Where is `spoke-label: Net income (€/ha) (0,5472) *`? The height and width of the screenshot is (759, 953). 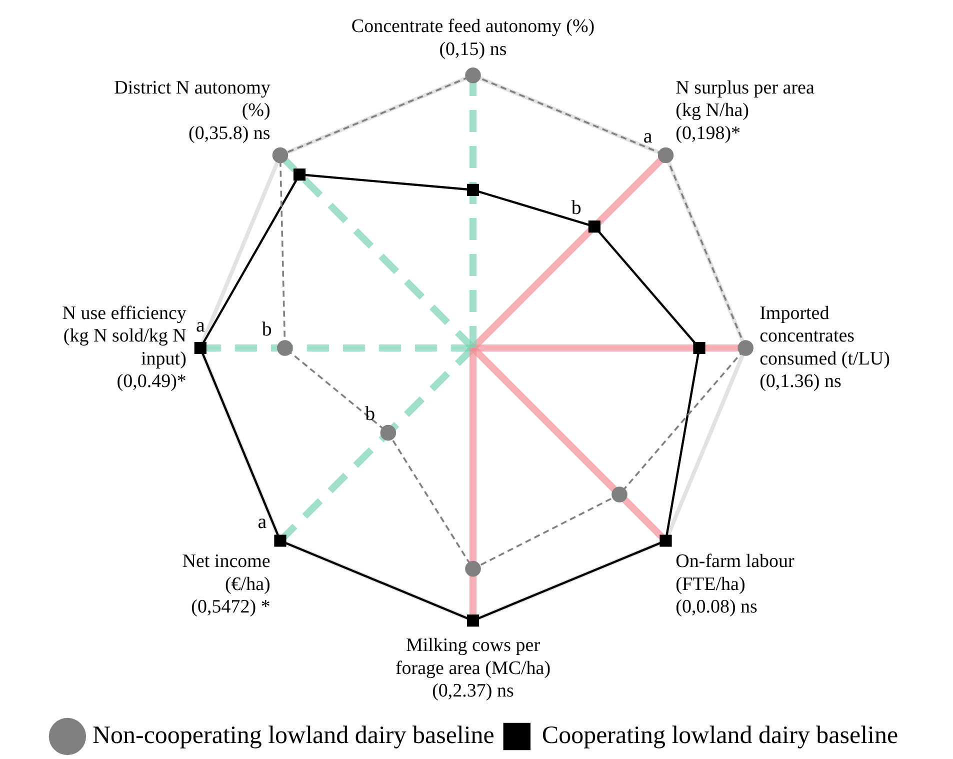
spoke-label: Net income (€/ha) (0,5472) * is located at coordinates (226, 584).